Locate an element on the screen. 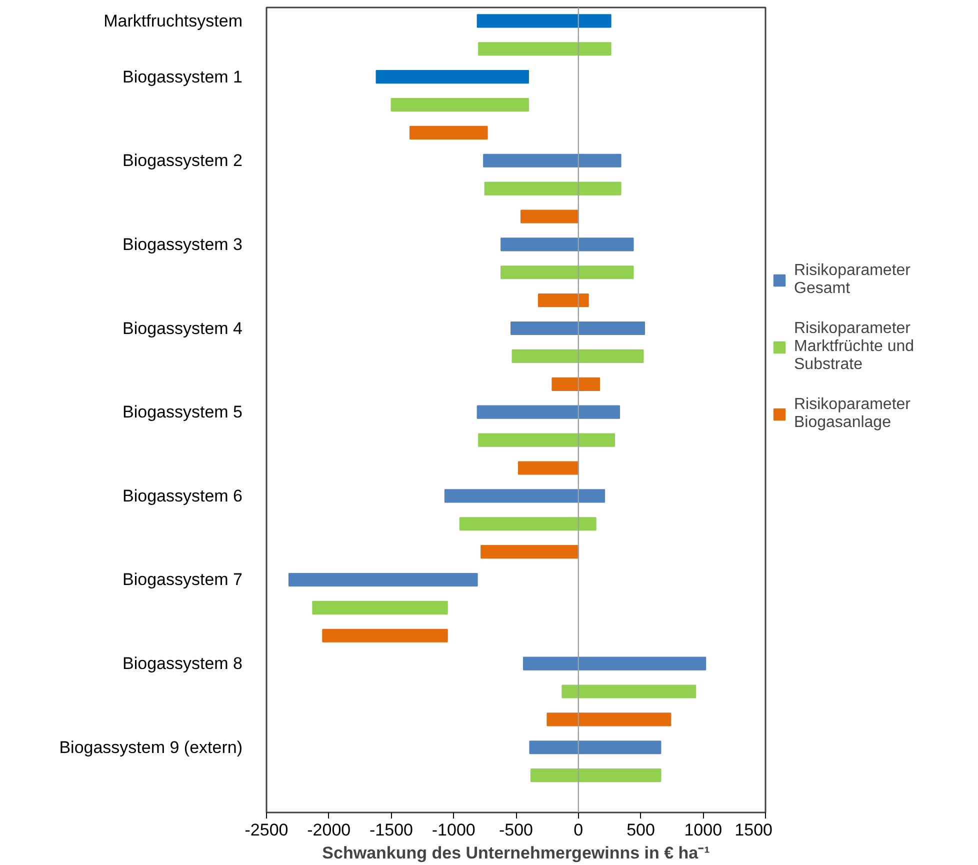  y-tick-label: Biogassystem 1 is located at coordinates (182, 76).